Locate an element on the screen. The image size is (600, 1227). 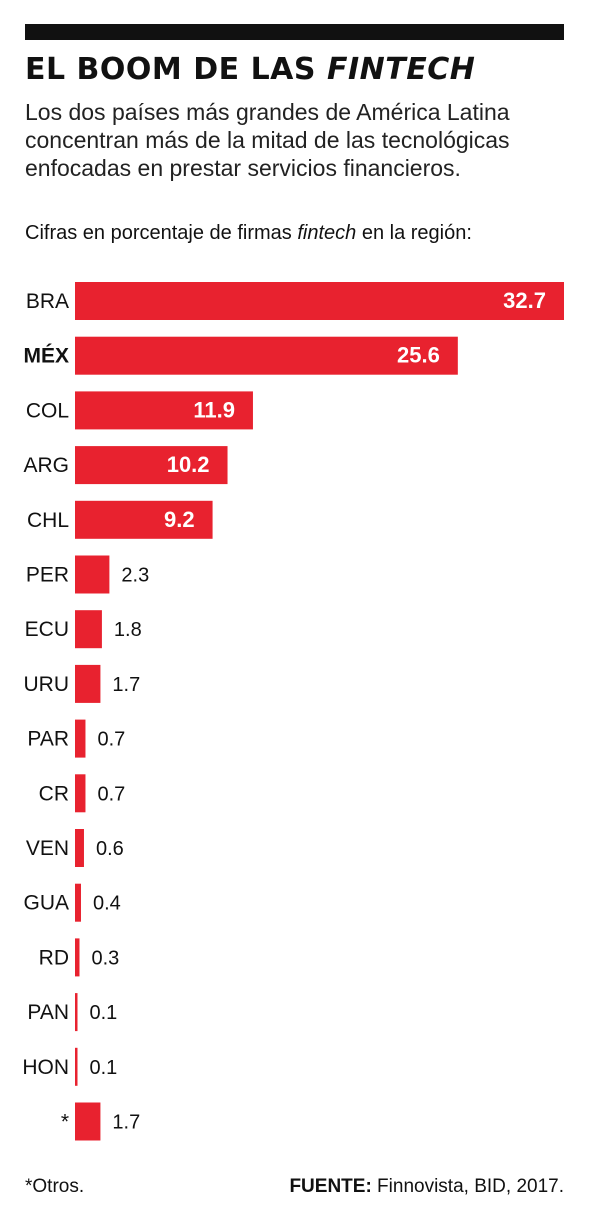
chart-title: EL BOOM DE LAS FINTECH is located at coordinates (250, 69).